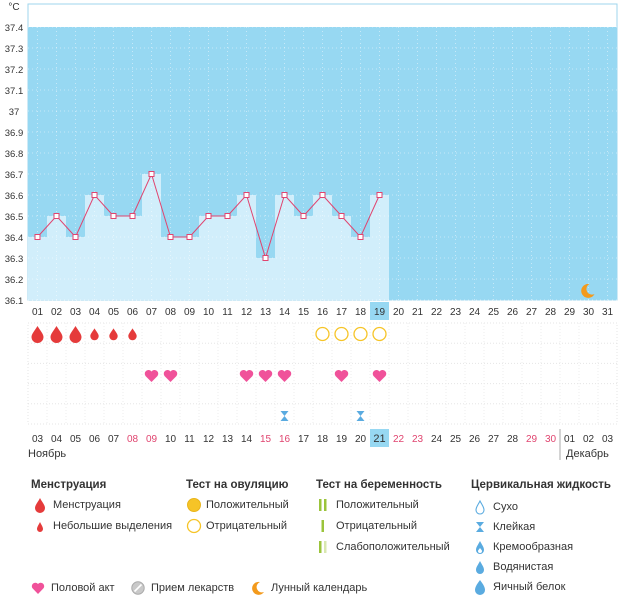  What do you see at coordinates (361, 439) in the screenshot?
I see `date-label: 20` at bounding box center [361, 439].